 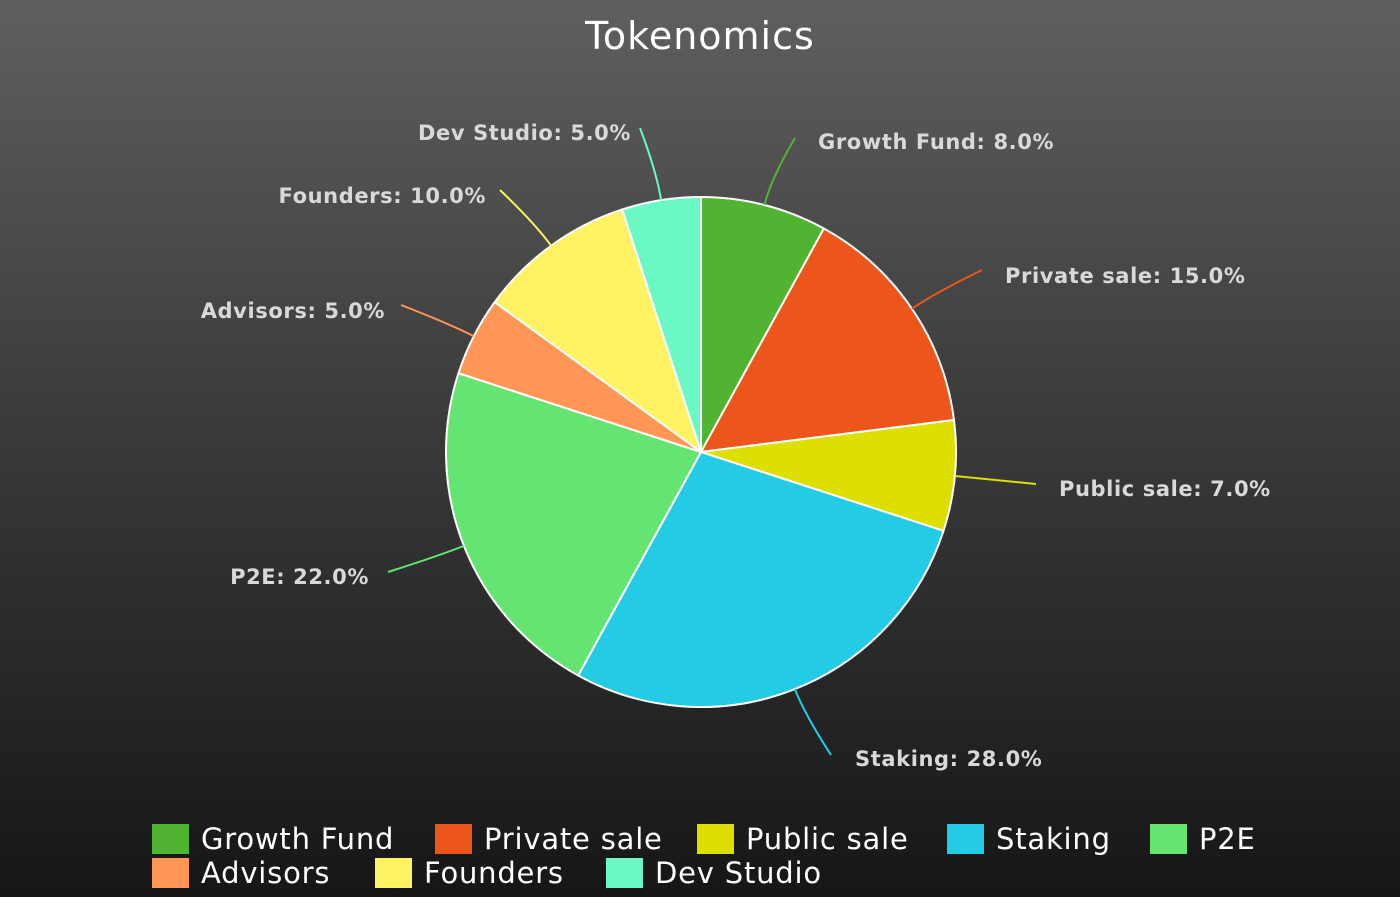 What do you see at coordinates (1227, 839) in the screenshot?
I see `legend-label: P2E` at bounding box center [1227, 839].